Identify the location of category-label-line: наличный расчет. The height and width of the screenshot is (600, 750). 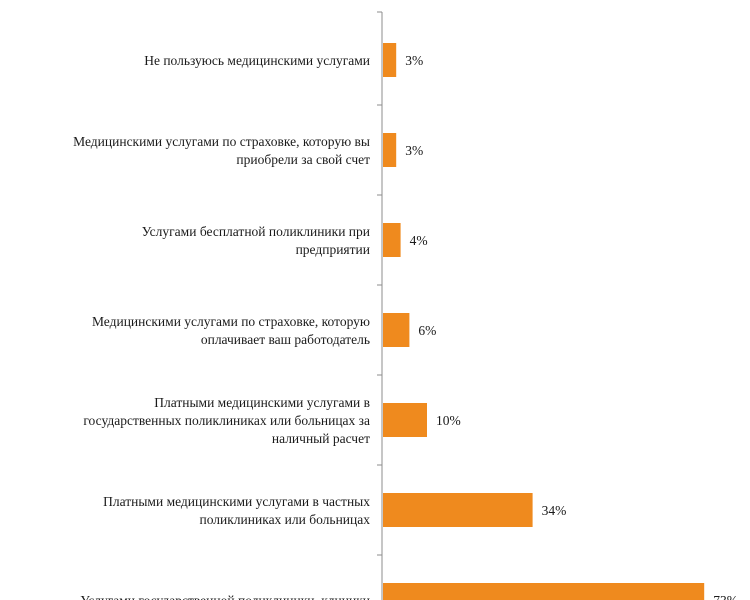
(321, 438).